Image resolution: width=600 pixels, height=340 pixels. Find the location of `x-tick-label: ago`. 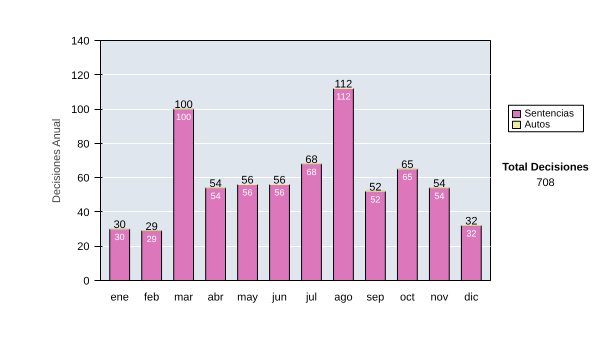

x-tick-label: ago is located at coordinates (343, 298).